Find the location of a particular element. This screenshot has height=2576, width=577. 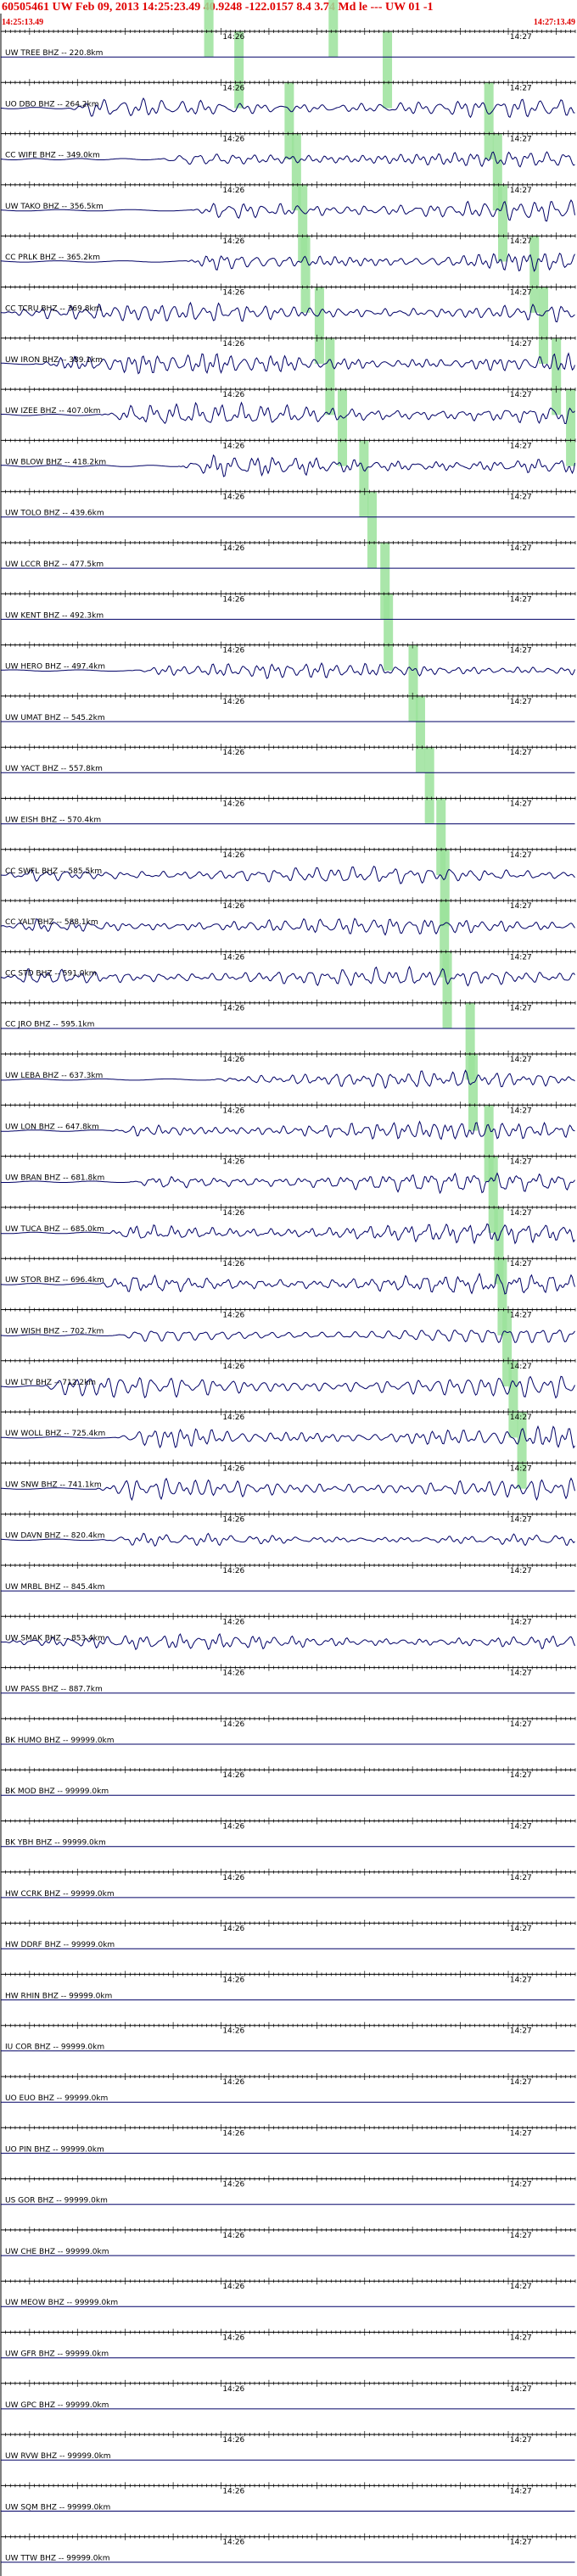

end-time-label: 14:27:13.49 is located at coordinates (554, 22).